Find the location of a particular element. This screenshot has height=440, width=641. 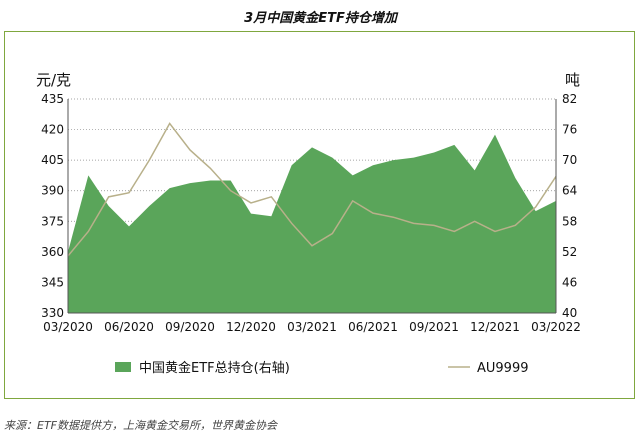

left-tick-label-6: 345 is located at coordinates (52, 282).